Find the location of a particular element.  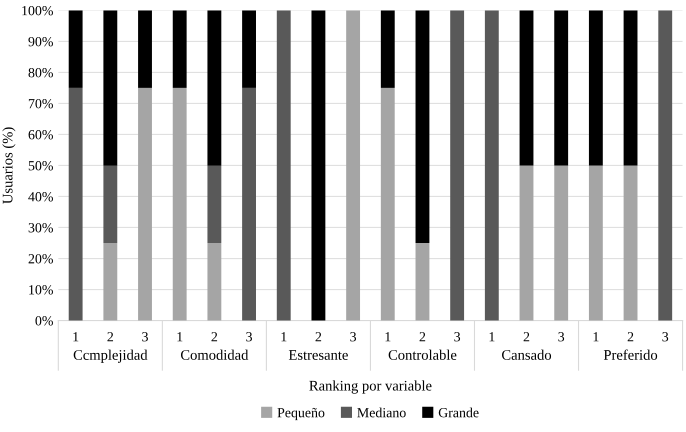

y-tick-label: 90% is located at coordinates (40, 41).